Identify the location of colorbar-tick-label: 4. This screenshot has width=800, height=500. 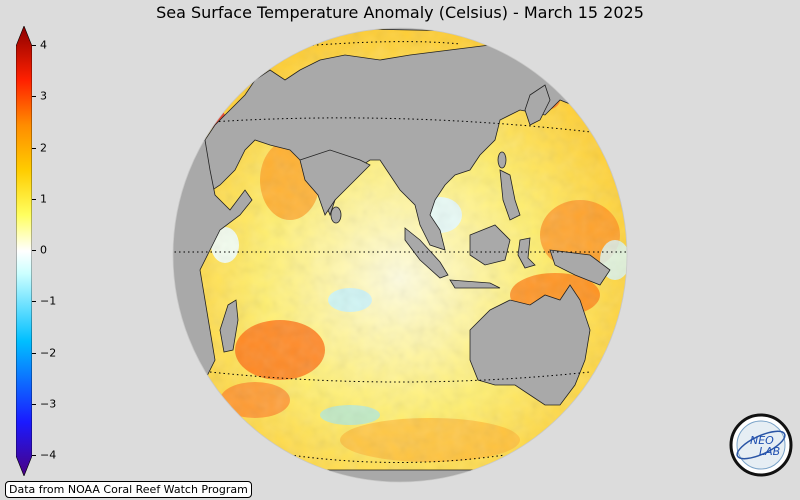
(43, 45).